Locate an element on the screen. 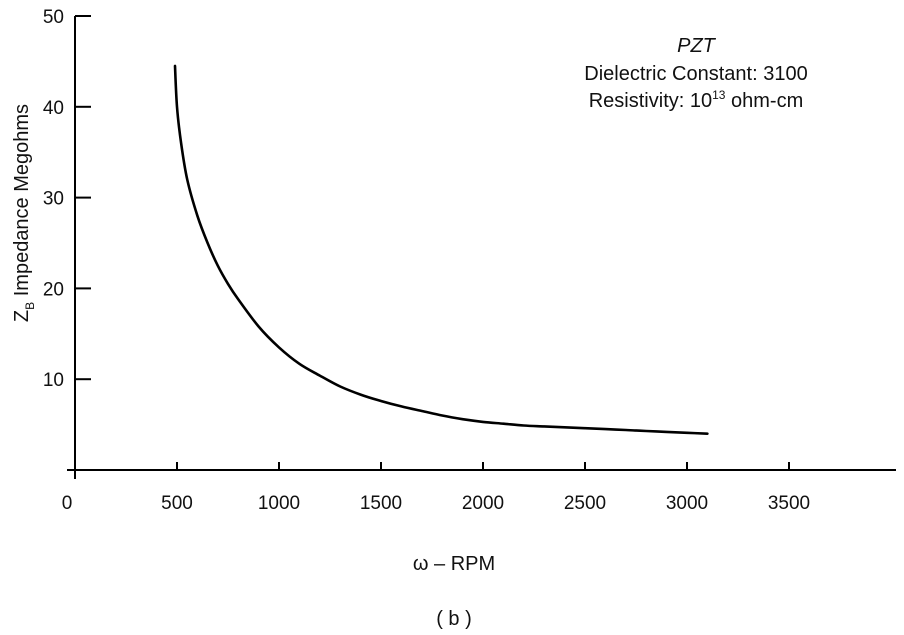 The width and height of the screenshot is (904, 635). y-axis-title-main: Z is located at coordinates (22, 316).